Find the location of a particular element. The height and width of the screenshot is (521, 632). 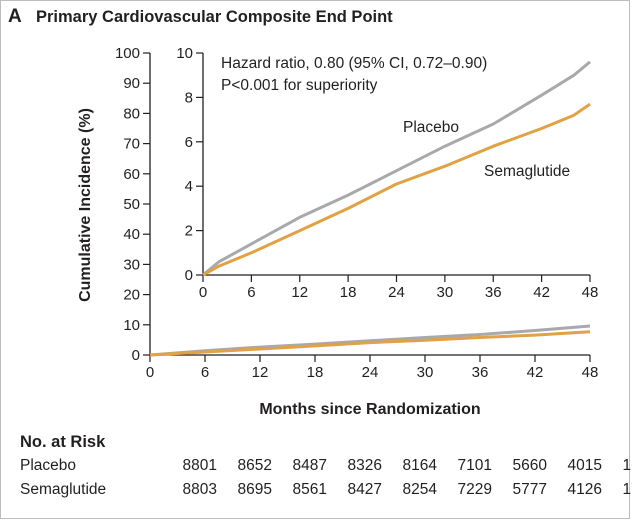

inset-x-tick-label: 30 is located at coordinates (445, 292).